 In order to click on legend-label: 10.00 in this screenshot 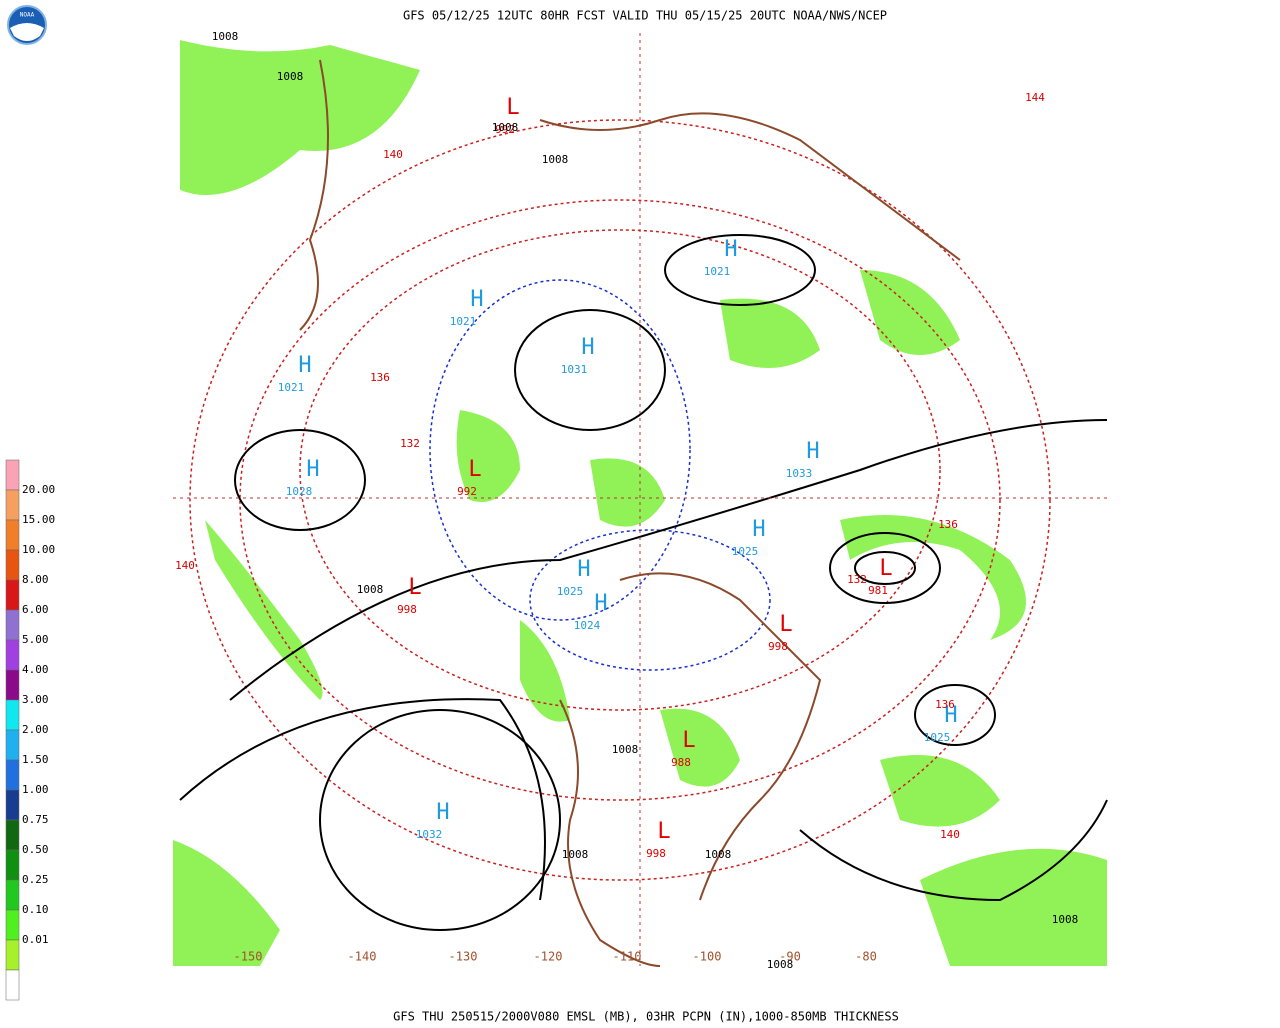, I will do `click(38, 549)`.